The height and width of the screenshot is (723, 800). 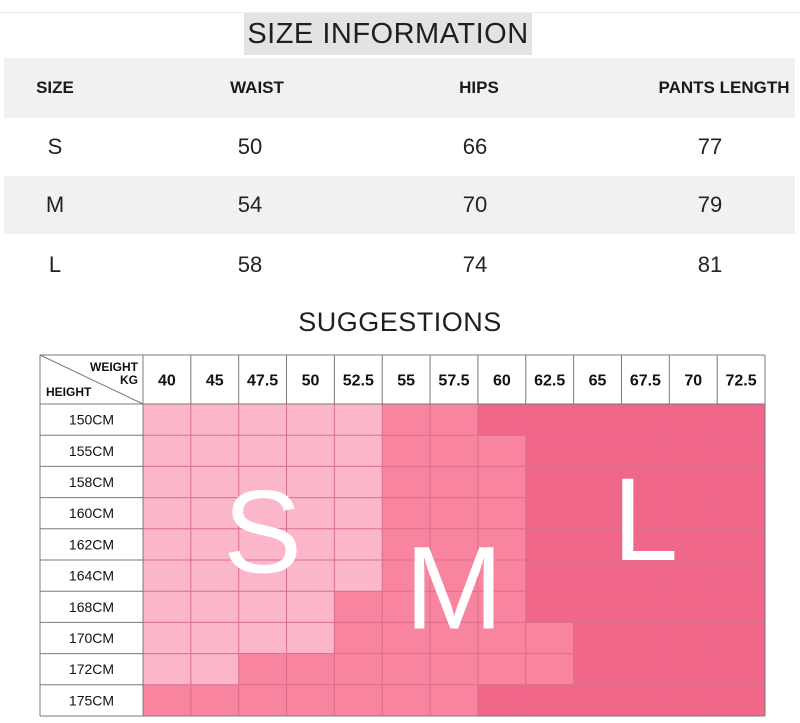 What do you see at coordinates (55, 204) in the screenshot?
I see `cell-size: M` at bounding box center [55, 204].